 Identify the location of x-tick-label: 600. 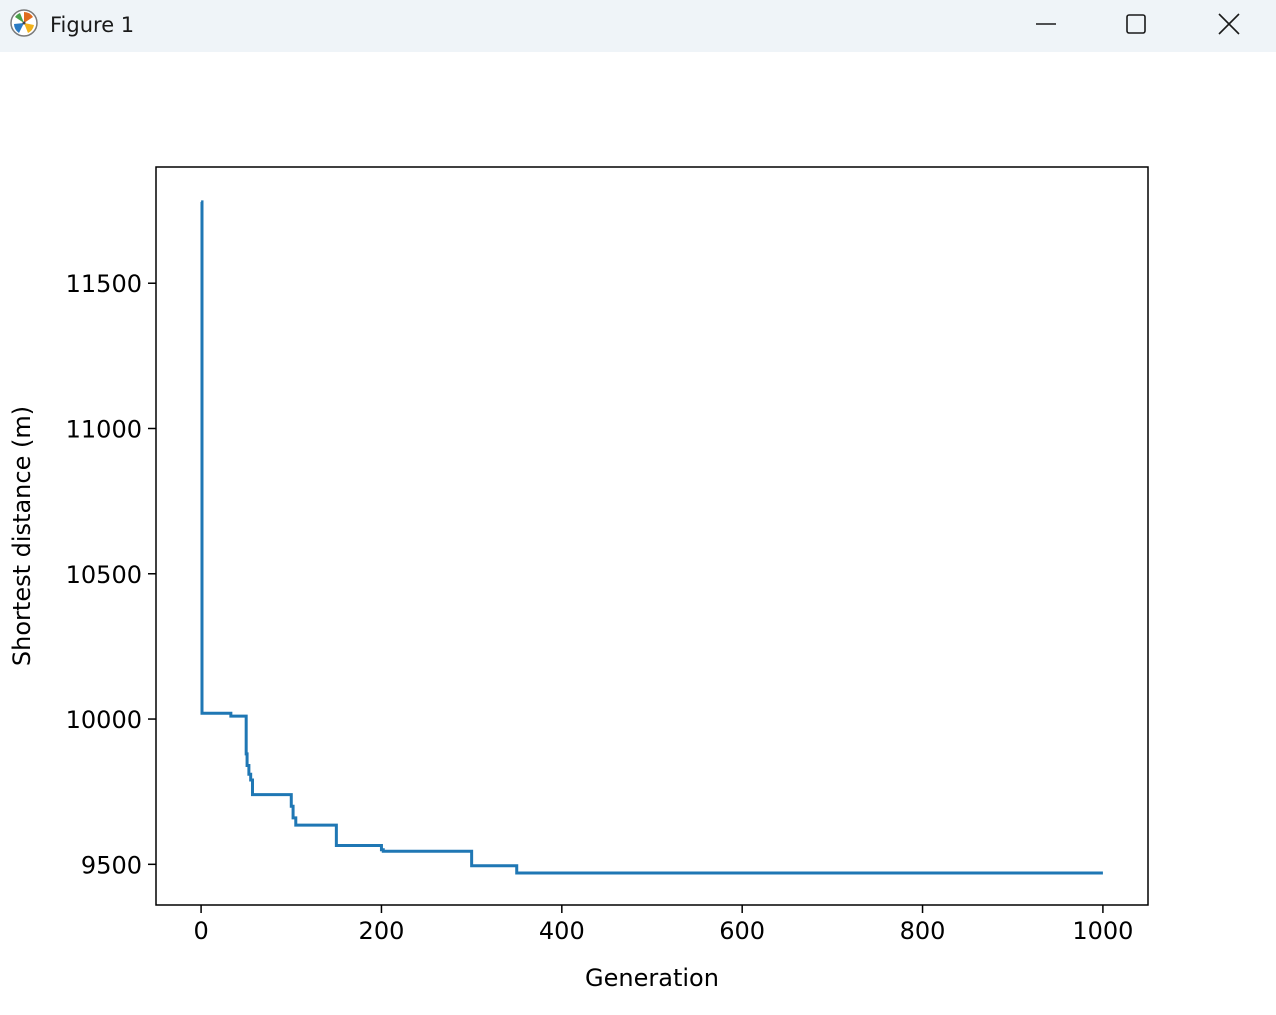
(742, 931).